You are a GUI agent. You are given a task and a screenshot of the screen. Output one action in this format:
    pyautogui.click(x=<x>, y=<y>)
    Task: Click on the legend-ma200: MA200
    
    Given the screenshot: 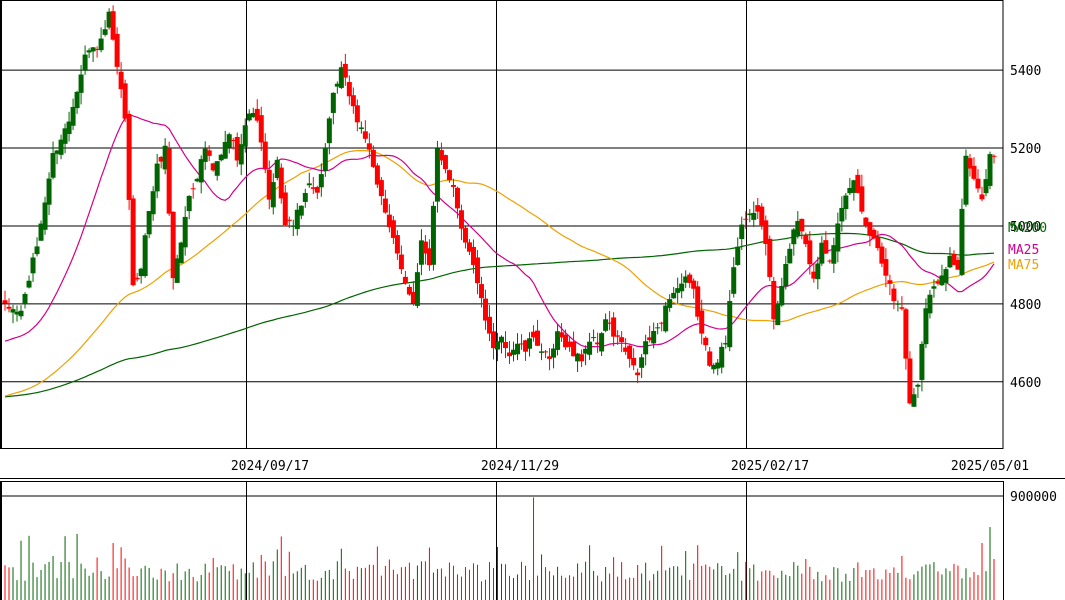 What is the action you would take?
    pyautogui.click(x=1027, y=228)
    